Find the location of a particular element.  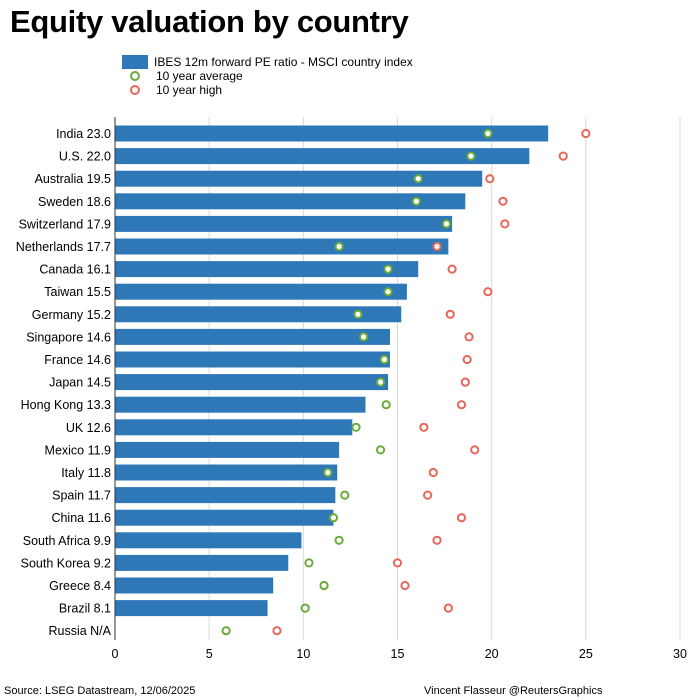

legend-item-average: 10 year average is located at coordinates (267, 76).